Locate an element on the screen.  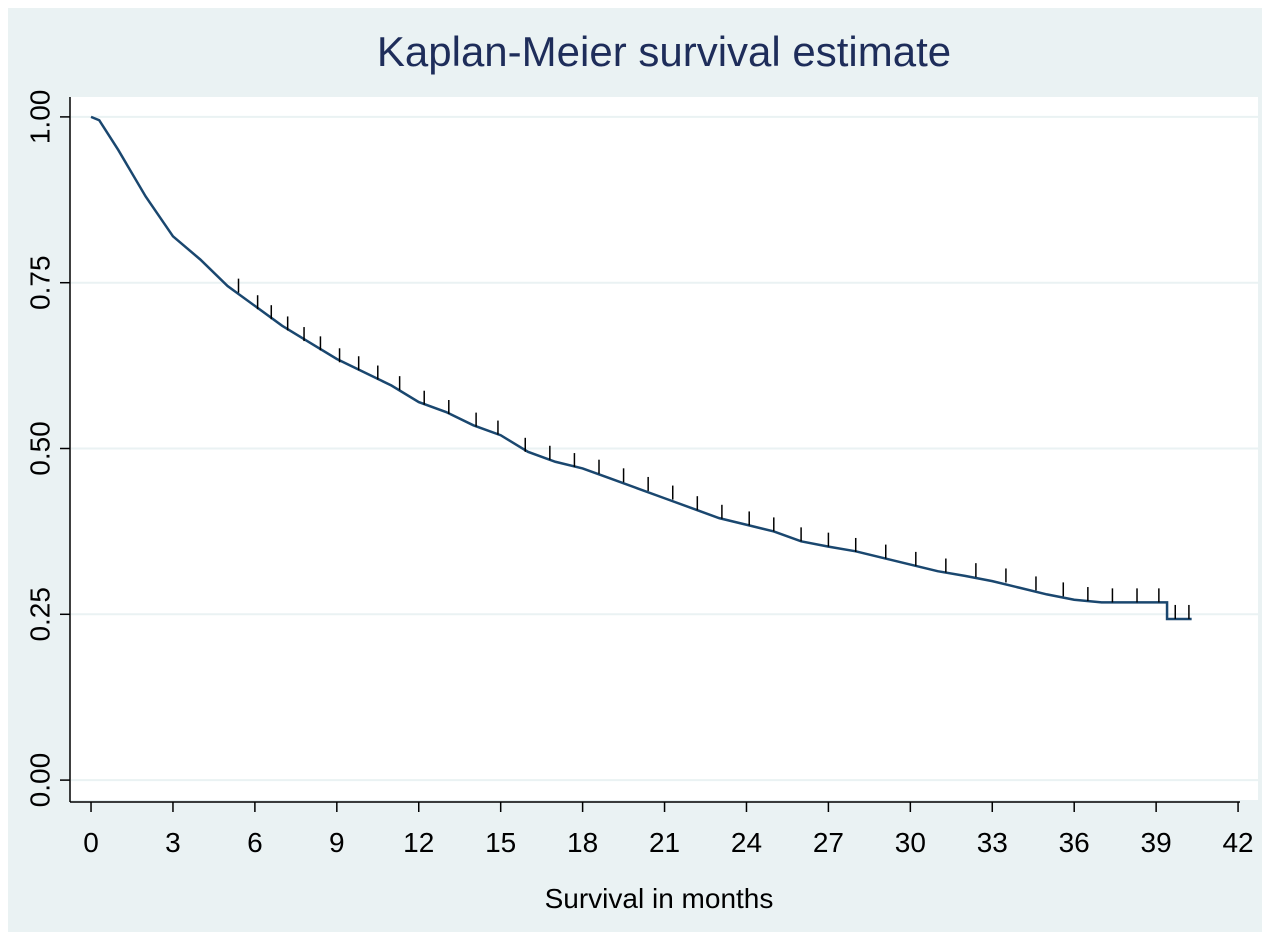
y-tick-label: 0.25 is located at coordinates (39, 614).